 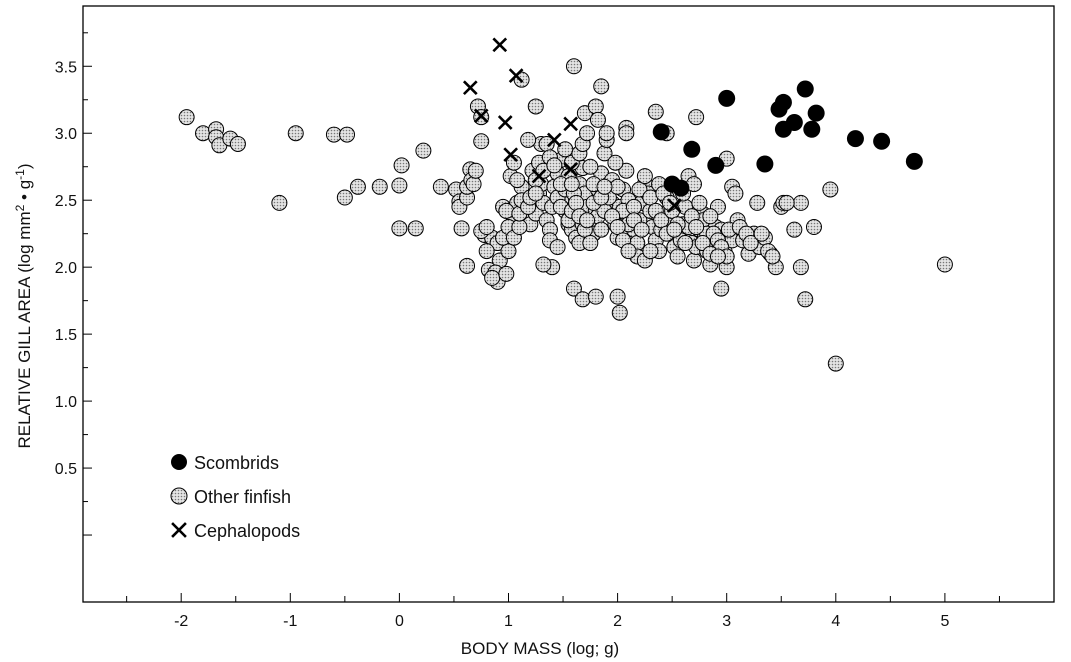 What do you see at coordinates (179, 496) in the screenshot?
I see `legend-marker-other-finfish` at bounding box center [179, 496].